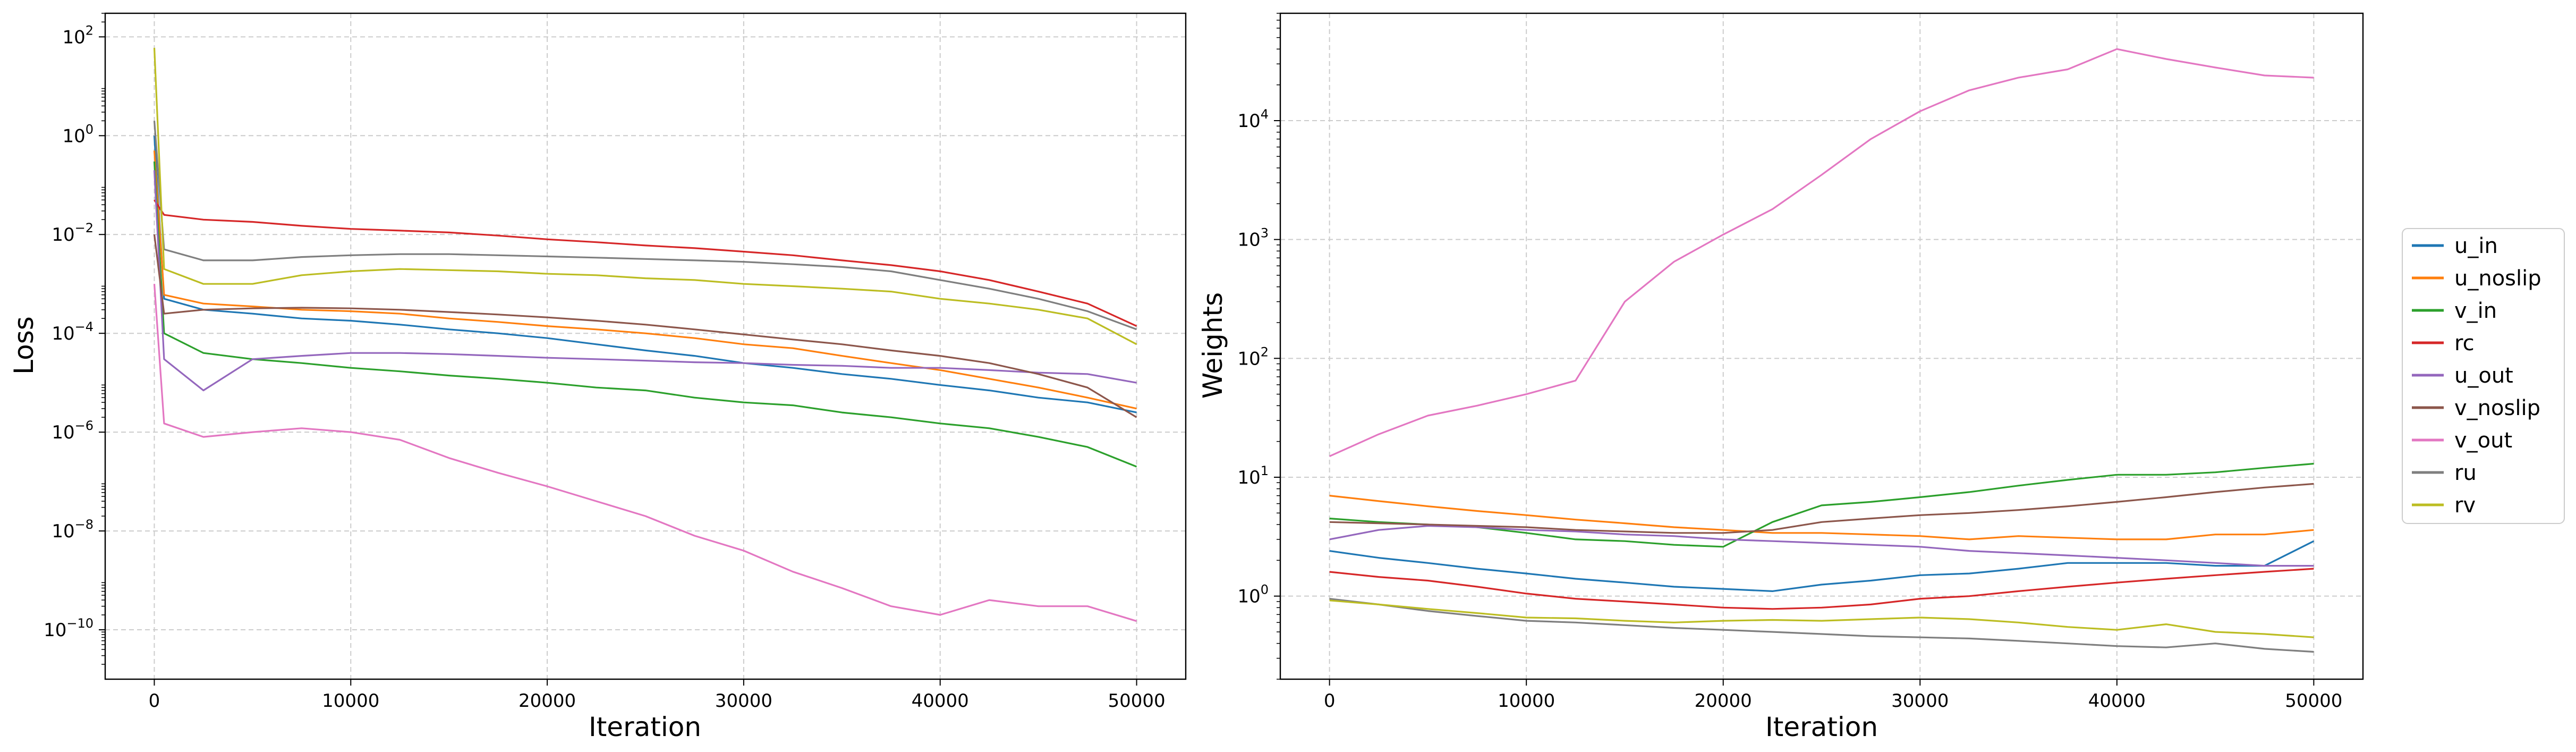 The image size is (2576, 752). Describe the element at coordinates (1821, 589) in the screenshot. I see `weights-line-rc` at that location.